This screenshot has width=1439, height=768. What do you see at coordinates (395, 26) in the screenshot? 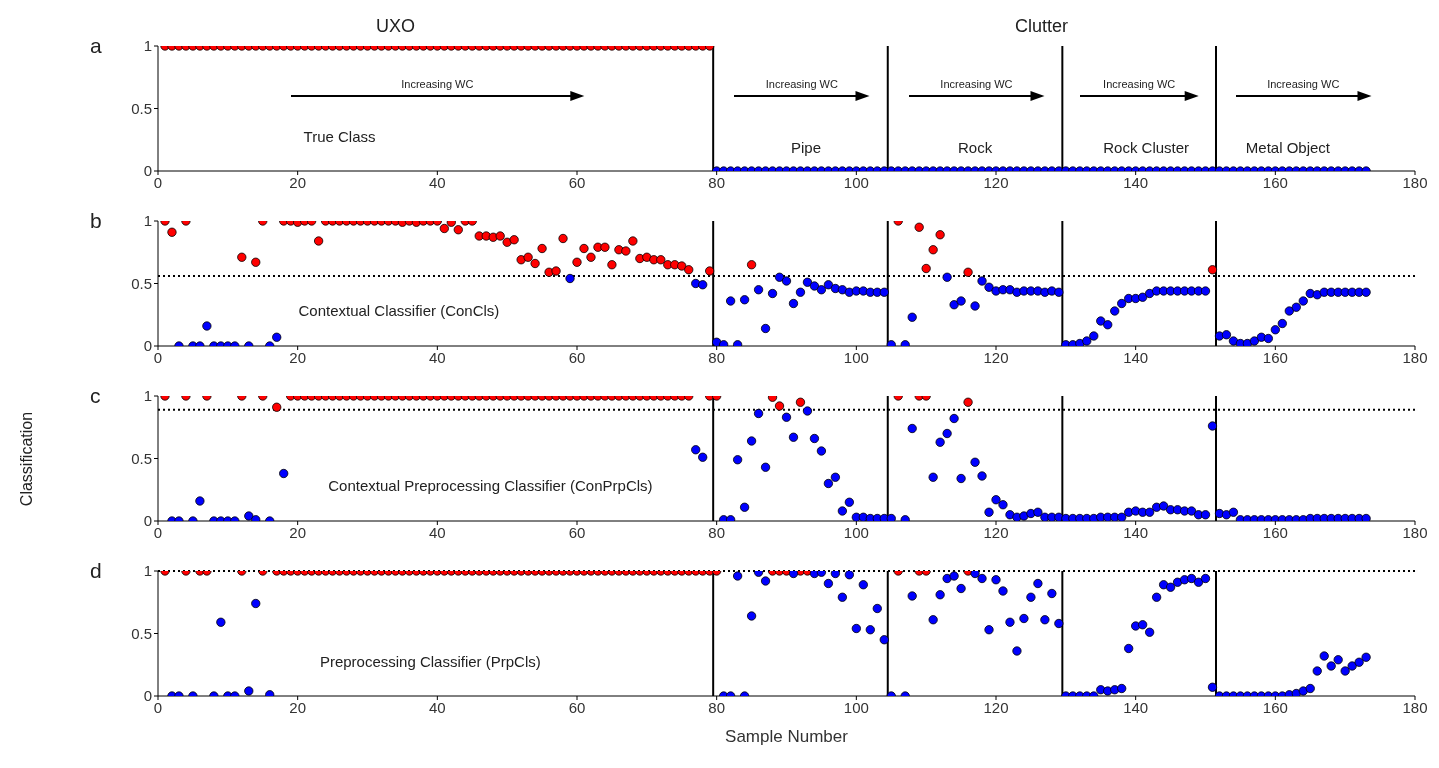
I see `text: UXO` at bounding box center [395, 26].